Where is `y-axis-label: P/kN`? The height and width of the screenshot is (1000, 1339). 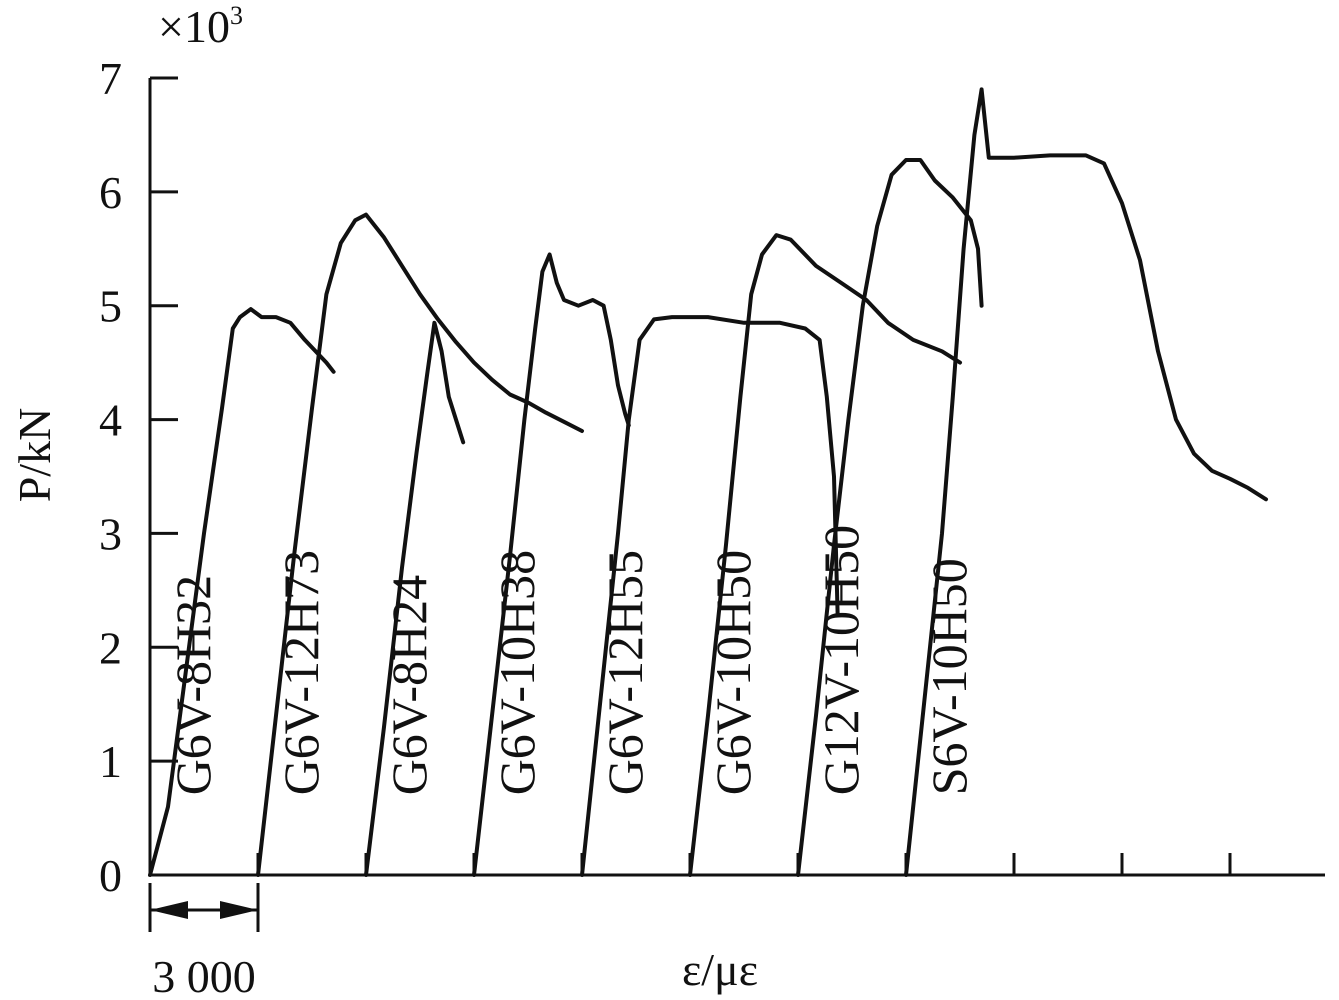
y-axis-label: P/kN is located at coordinates (34, 455).